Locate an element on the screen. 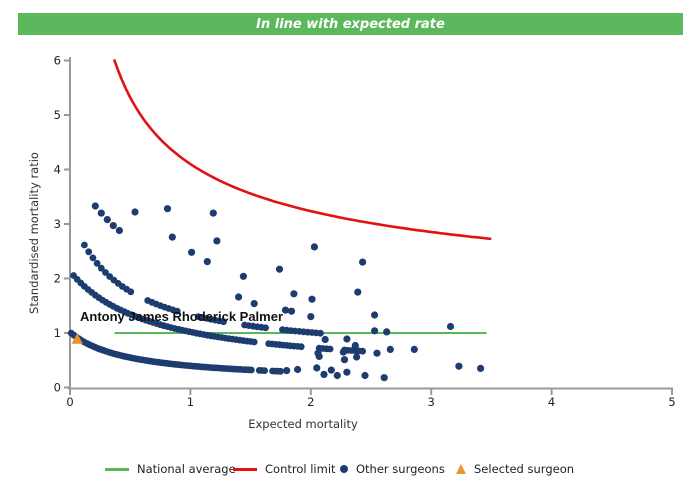  selected-surgeon-triangle-swatch is located at coordinates (461, 469).